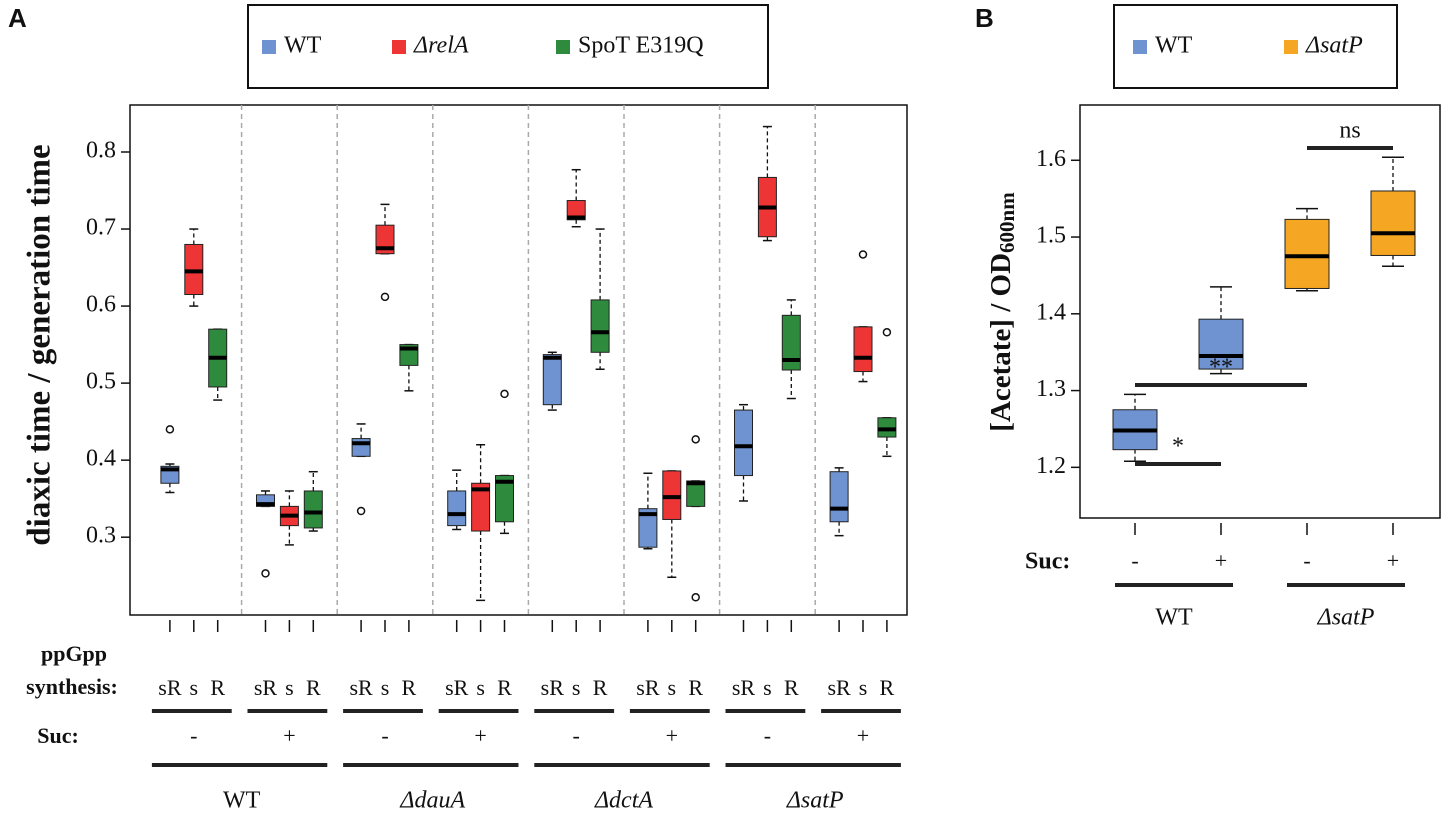 The height and width of the screenshot is (815, 1452). What do you see at coordinates (40, 344) in the screenshot?
I see `y-axis-label: diaxic time / generation time` at bounding box center [40, 344].